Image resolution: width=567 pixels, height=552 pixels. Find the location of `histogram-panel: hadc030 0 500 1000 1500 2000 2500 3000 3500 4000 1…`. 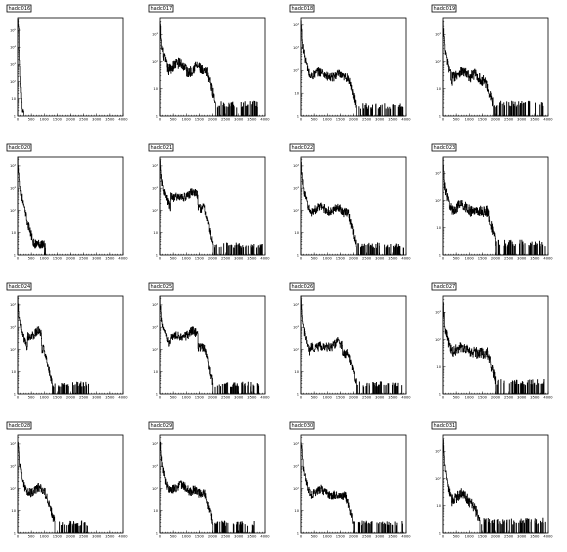

histogram-panel: hadc030 0 500 1000 1500 2000 2500 3000 3500 4000 1… is located at coordinates (350, 480).